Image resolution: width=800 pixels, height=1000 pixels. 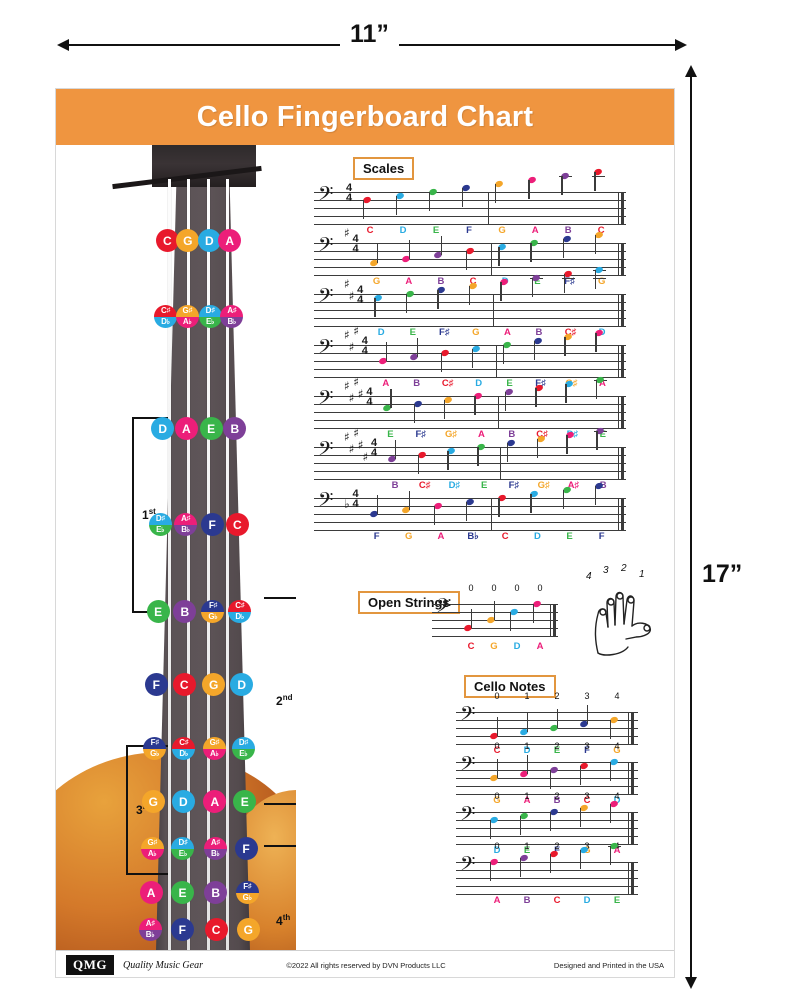 What do you see at coordinates (409, 602) in the screenshot?
I see `open-strings-section-label: Open Strings` at bounding box center [409, 602].